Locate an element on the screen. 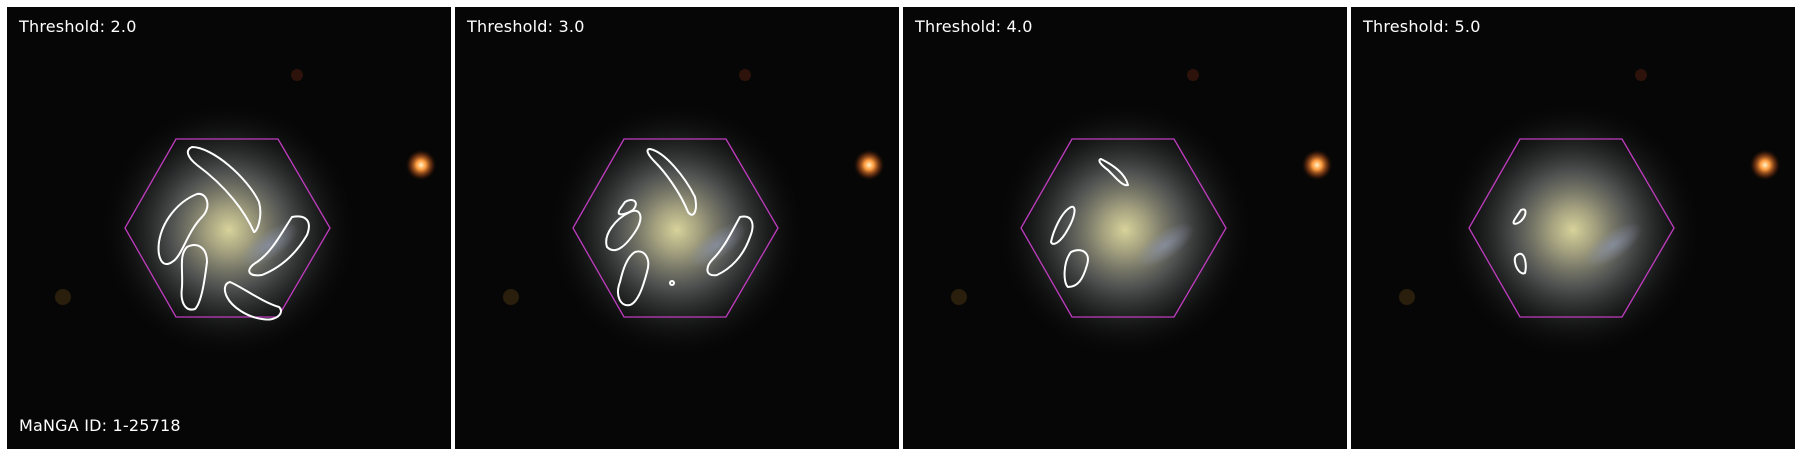 The width and height of the screenshot is (1800, 457). threshold-label: Threshold: 4.0 is located at coordinates (974, 26).